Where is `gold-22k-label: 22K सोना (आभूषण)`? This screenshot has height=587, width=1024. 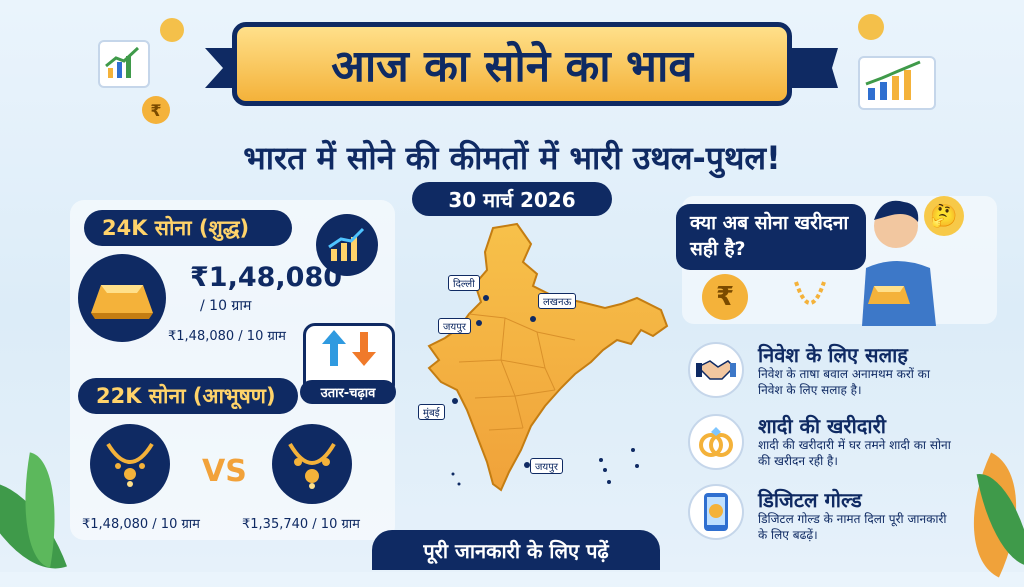
gold-22k-label: 22K सोना (आभूषण) is located at coordinates (188, 396).